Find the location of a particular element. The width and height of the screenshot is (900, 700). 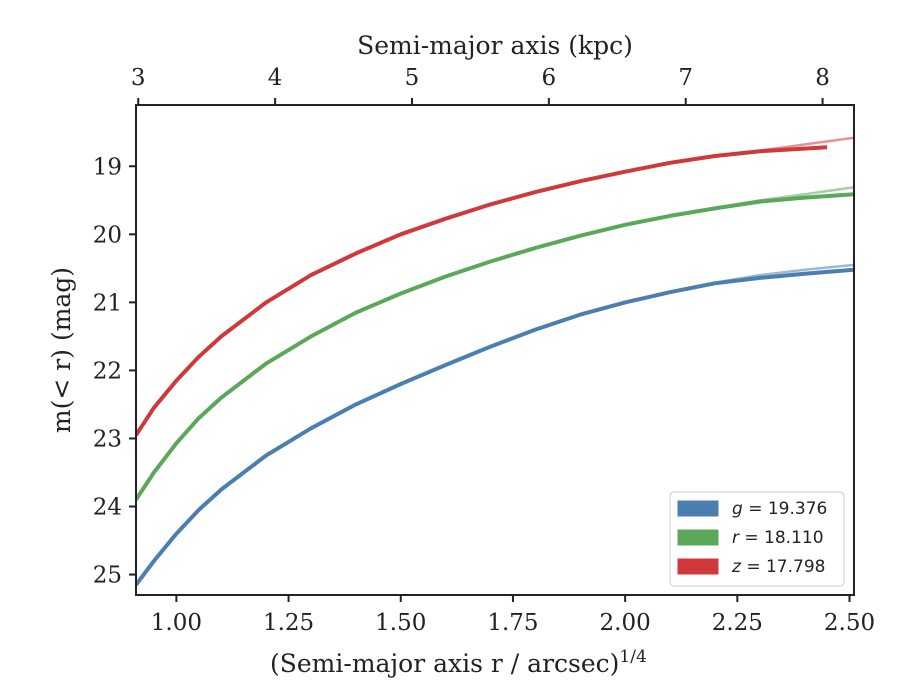

y-tick-label: 23 is located at coordinates (107, 439).